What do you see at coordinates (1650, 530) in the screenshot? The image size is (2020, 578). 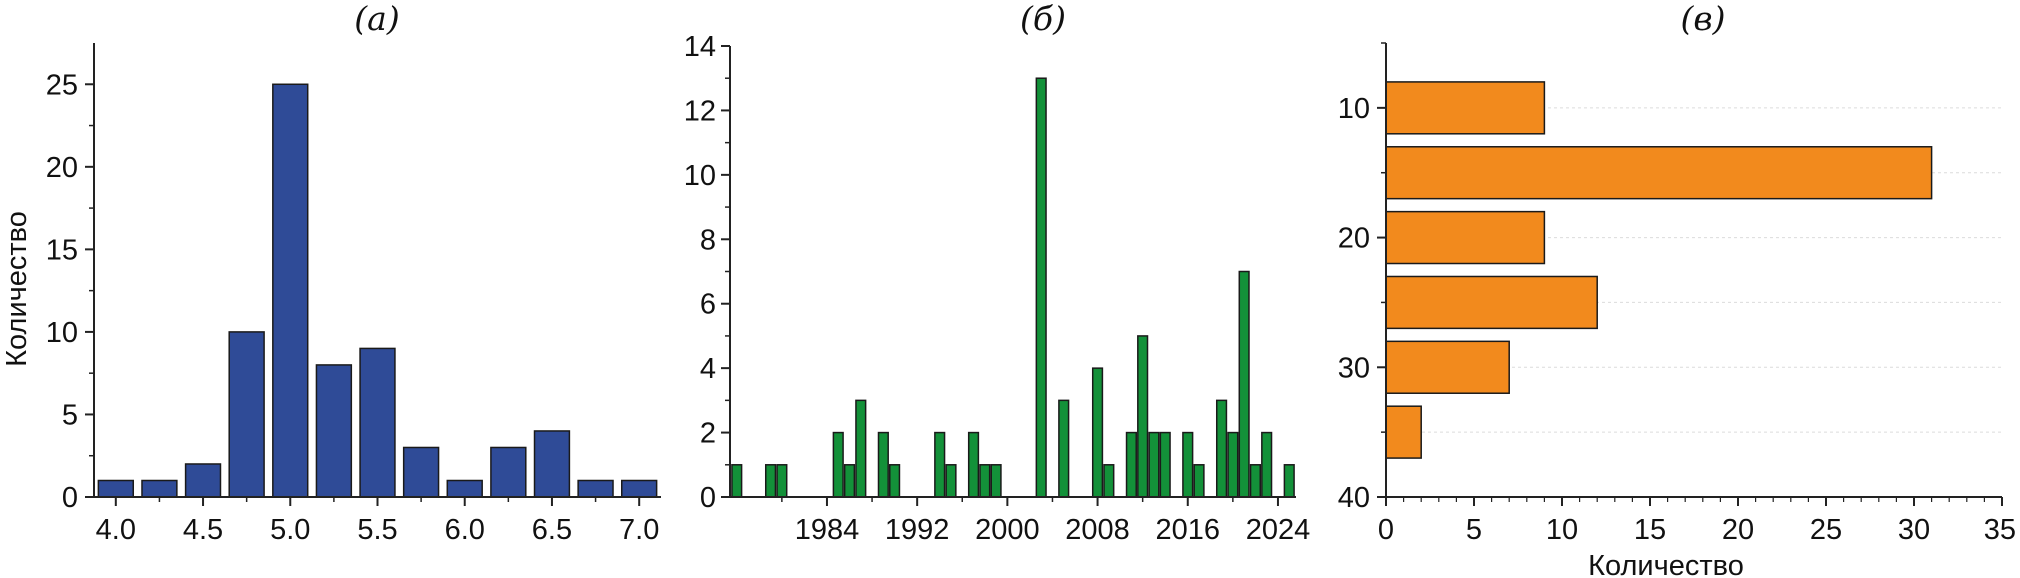 I see `panel-c-x-tick-label: 15` at bounding box center [1650, 530].